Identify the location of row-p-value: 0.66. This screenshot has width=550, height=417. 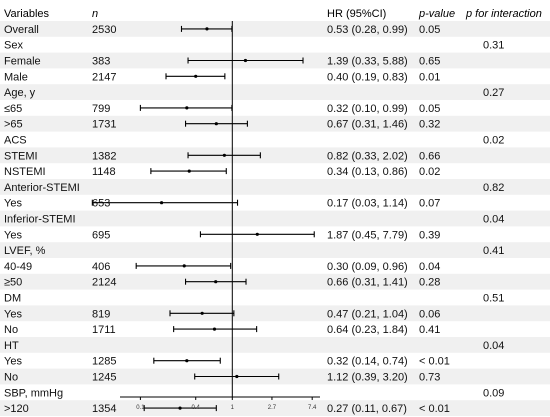
(429, 156).